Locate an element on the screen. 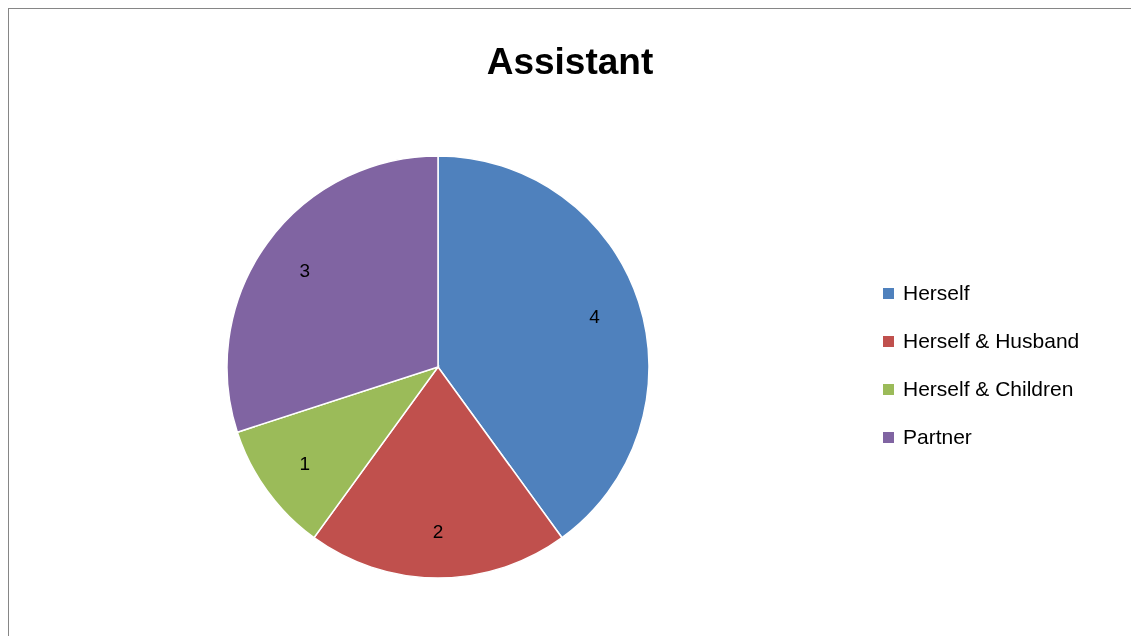 The width and height of the screenshot is (1131, 636). legend-label: Herself & Husband is located at coordinates (991, 341).